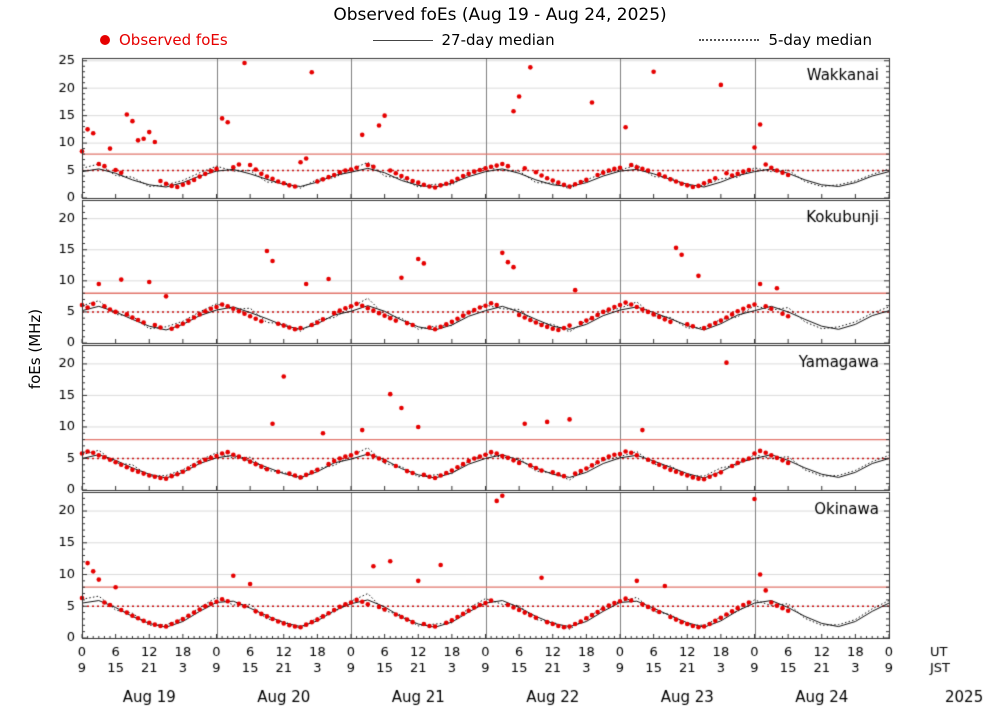 The height and width of the screenshot is (714, 1000). I want to click on chart-legend: Observed foEs 27-day median 5-day median, so click(486, 40).